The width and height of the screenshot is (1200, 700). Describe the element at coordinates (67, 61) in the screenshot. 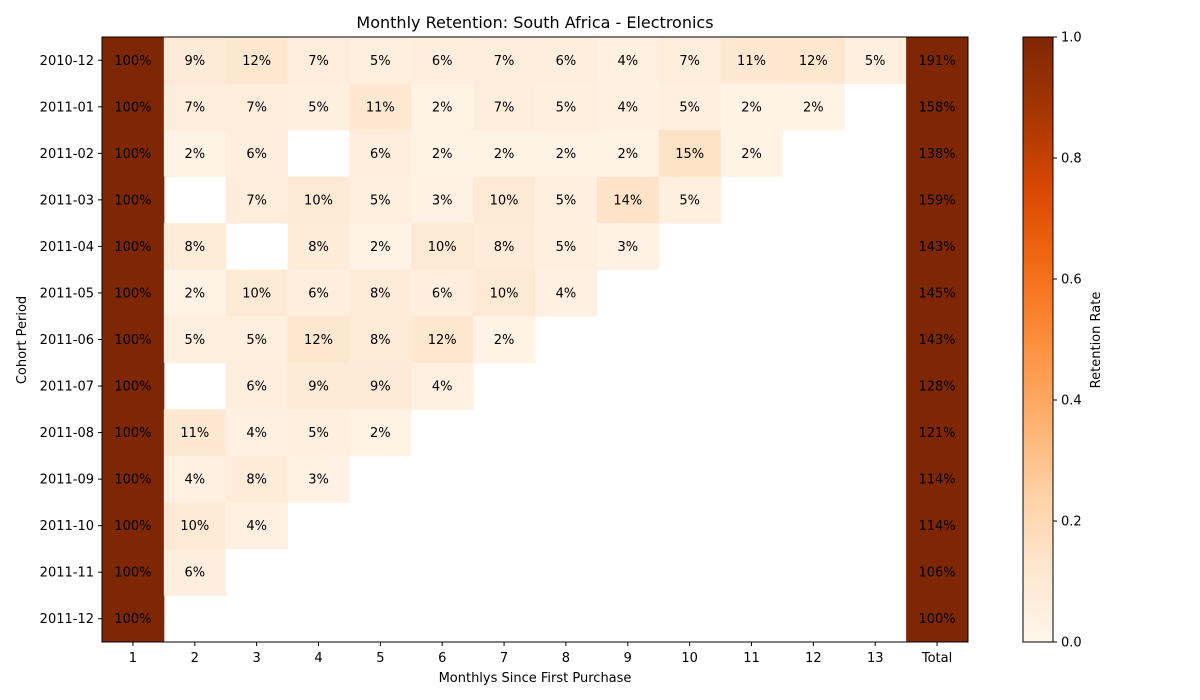

I see `y-tick-label: 2010-12` at that location.